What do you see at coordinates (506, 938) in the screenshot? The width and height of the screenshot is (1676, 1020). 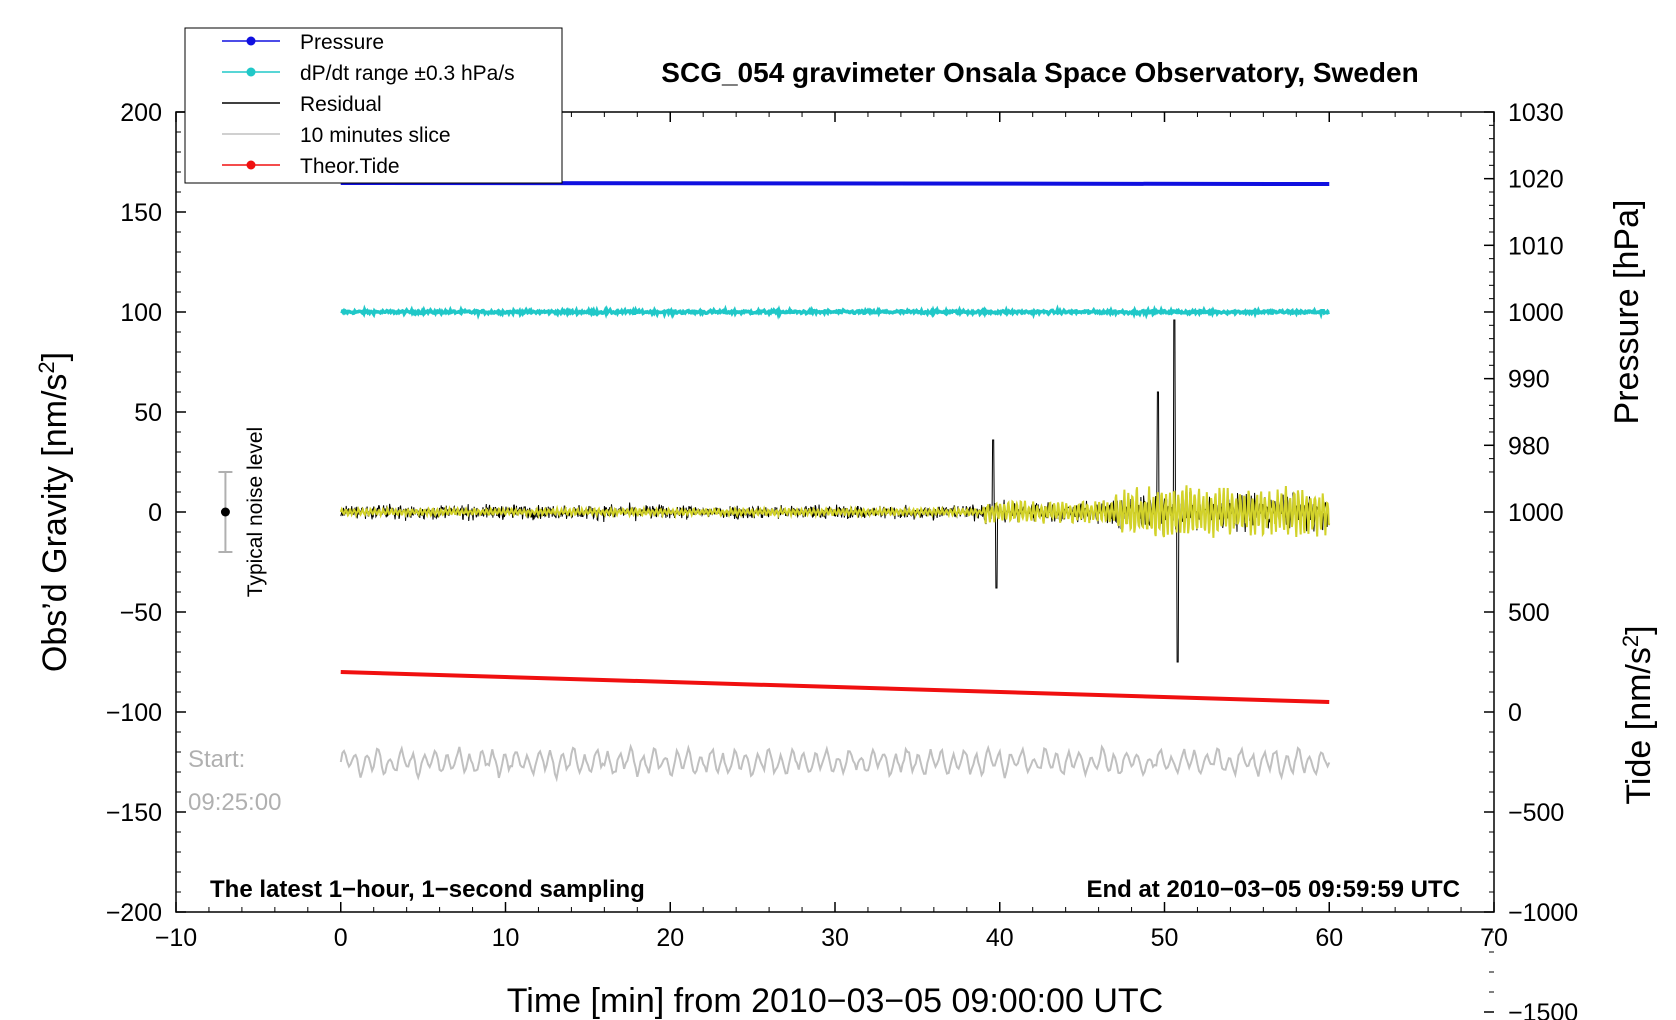 I see `x-tick-label: 10` at bounding box center [506, 938].